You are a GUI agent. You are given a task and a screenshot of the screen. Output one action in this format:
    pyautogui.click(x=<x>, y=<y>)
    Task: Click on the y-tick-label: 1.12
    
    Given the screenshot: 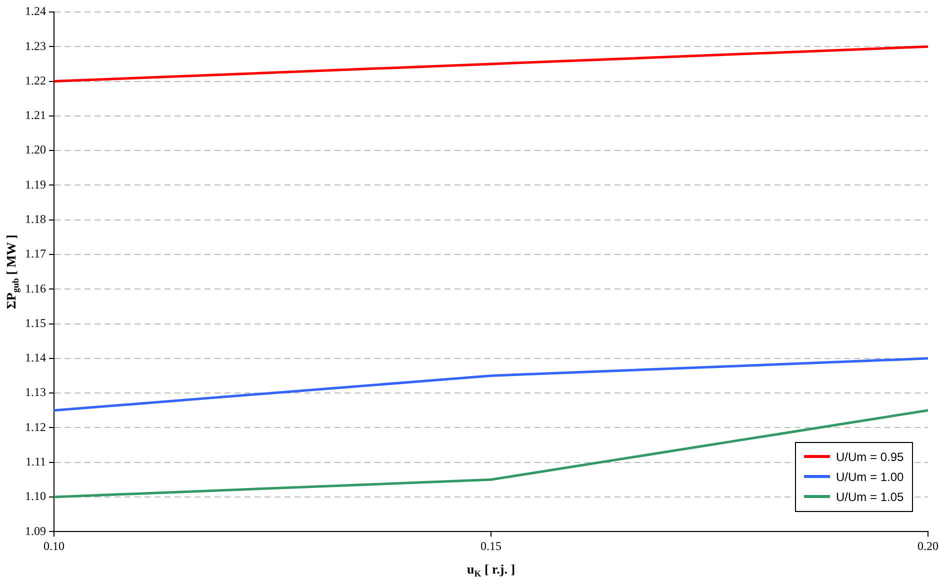 What is the action you would take?
    pyautogui.click(x=35, y=427)
    